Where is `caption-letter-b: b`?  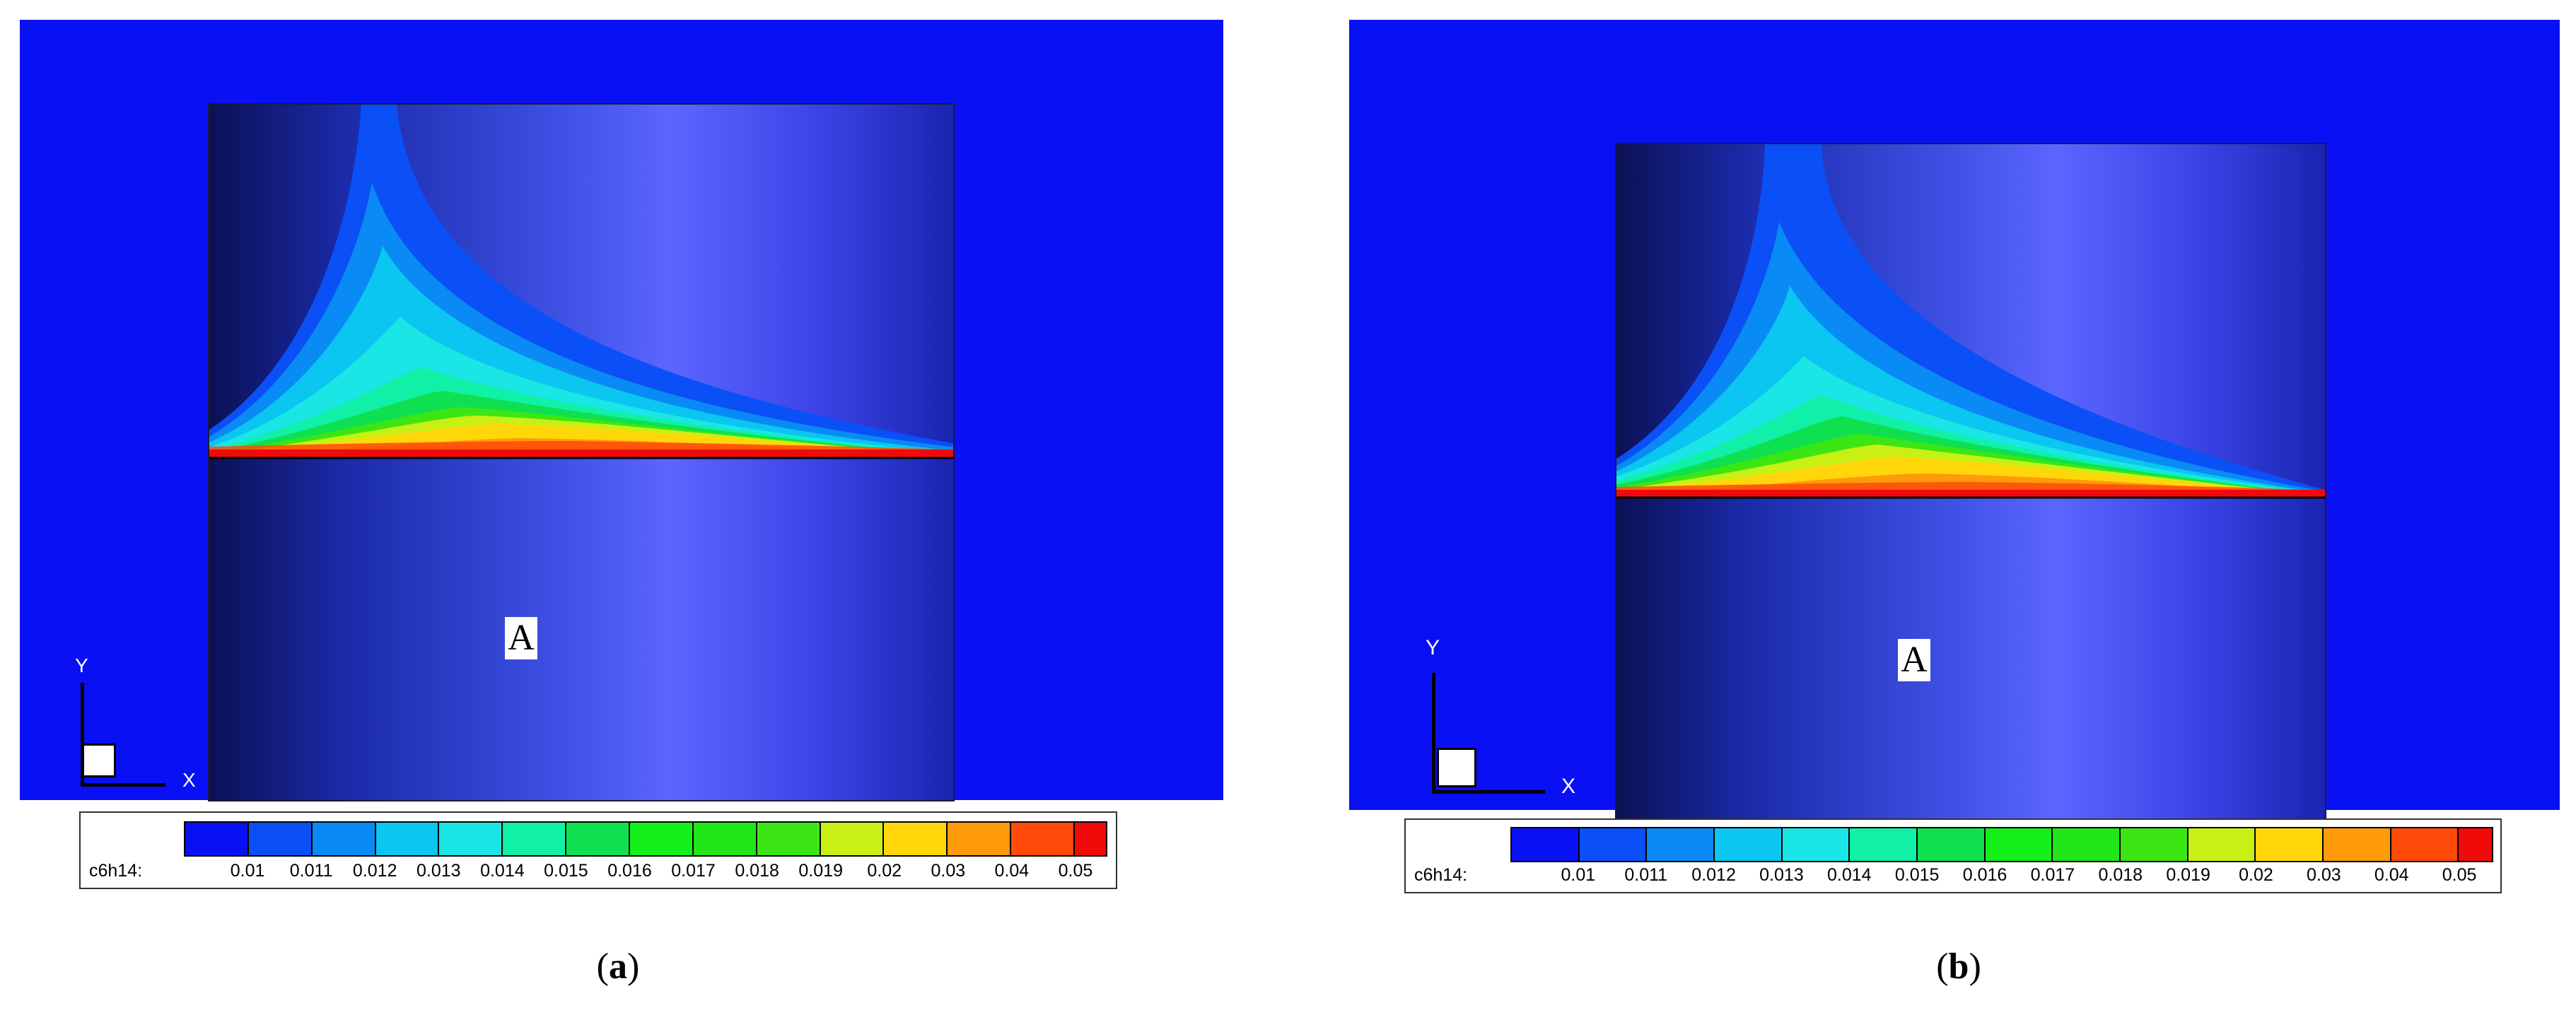
caption-letter-b: b is located at coordinates (1959, 966).